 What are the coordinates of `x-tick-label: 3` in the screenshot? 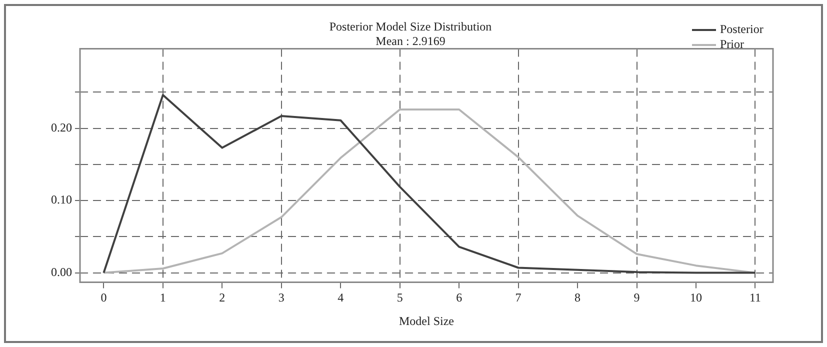 It's located at (281, 297).